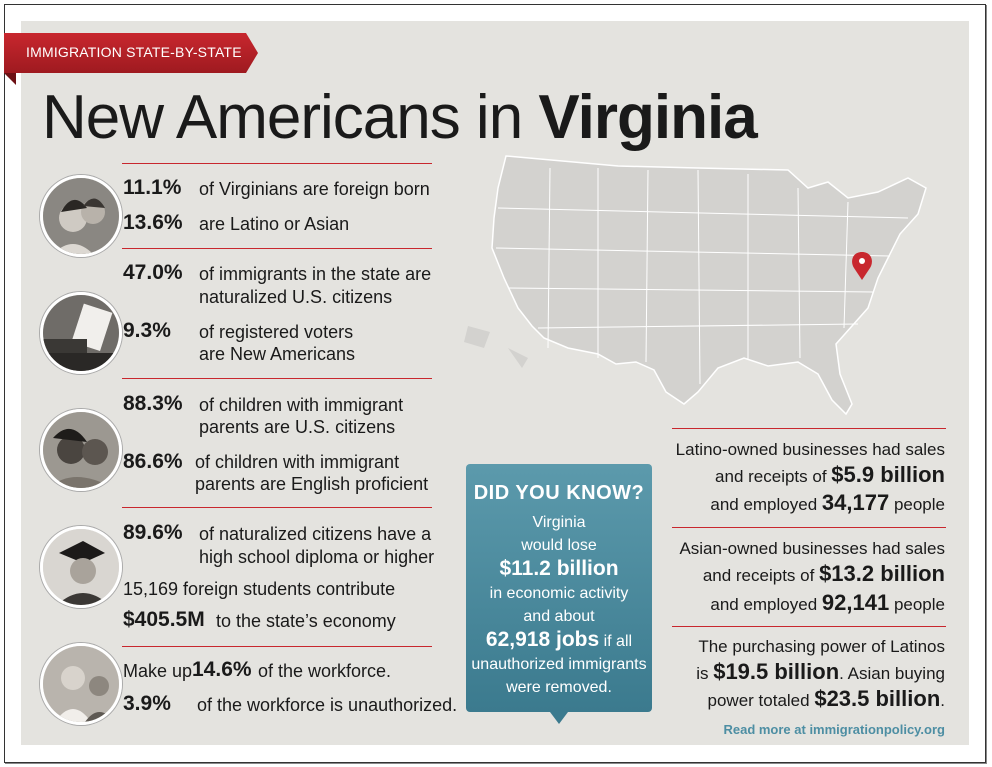 The width and height of the screenshot is (992, 767). What do you see at coordinates (542, 639) in the screenshot?
I see `callout-jobs: 62,918 jobs` at bounding box center [542, 639].